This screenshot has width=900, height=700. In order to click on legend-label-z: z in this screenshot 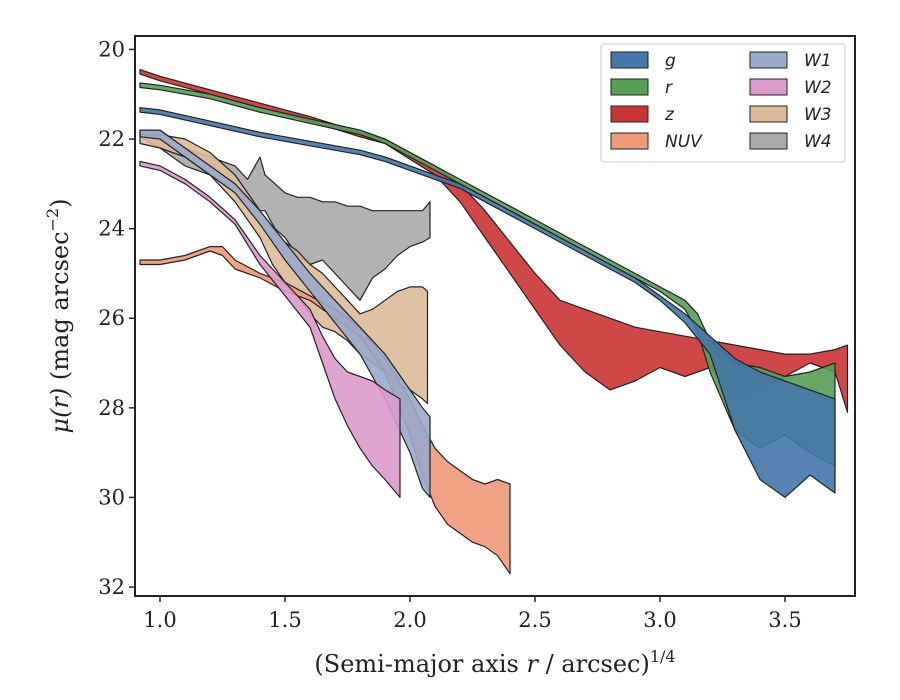, I will do `click(669, 115)`.